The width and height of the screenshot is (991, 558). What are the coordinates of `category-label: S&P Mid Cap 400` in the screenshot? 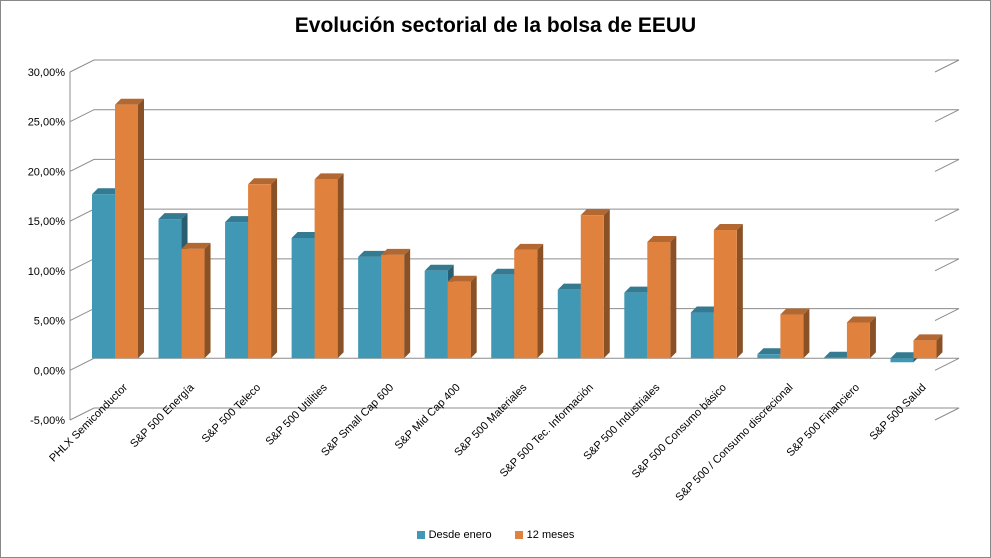 It's located at (428, 417).